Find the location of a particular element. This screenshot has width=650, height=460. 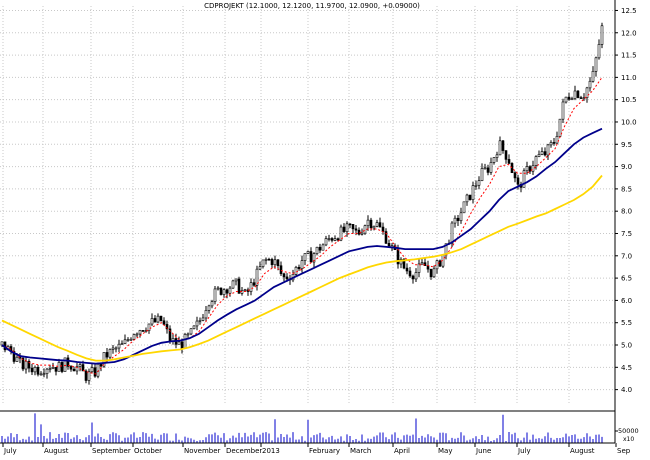

y-tick-label: 4.5 is located at coordinates (626, 368).